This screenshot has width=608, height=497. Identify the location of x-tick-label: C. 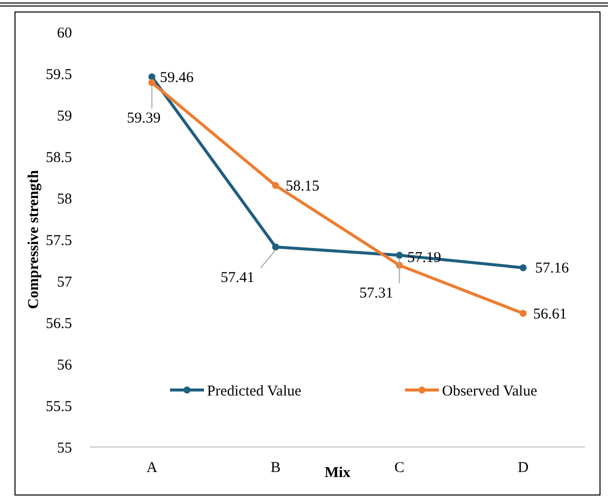
(399, 468).